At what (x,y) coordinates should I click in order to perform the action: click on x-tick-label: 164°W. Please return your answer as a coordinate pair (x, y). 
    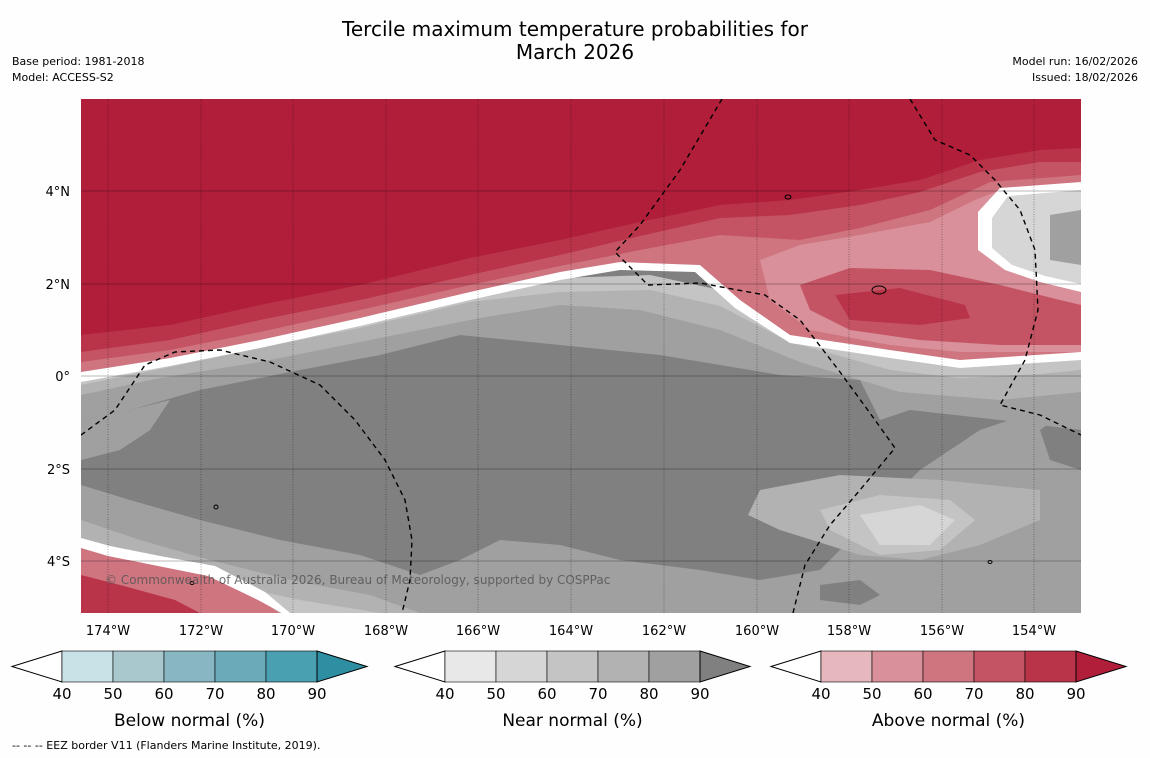
    Looking at the image, I should click on (571, 631).